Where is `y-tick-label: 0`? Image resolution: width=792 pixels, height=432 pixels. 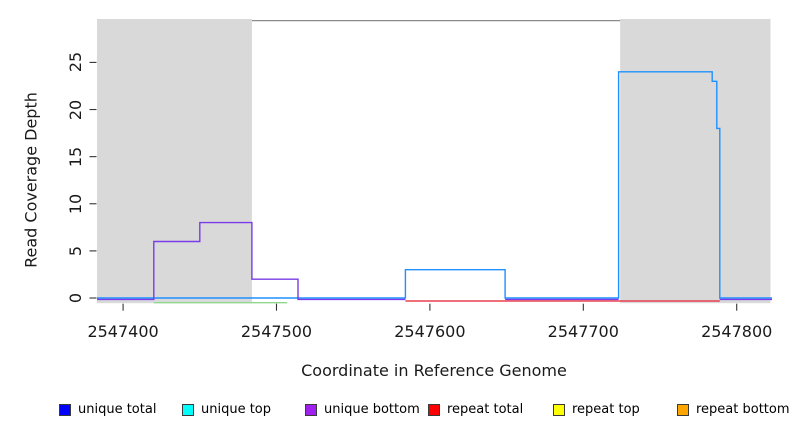 y-tick-label: 0 is located at coordinates (75, 298).